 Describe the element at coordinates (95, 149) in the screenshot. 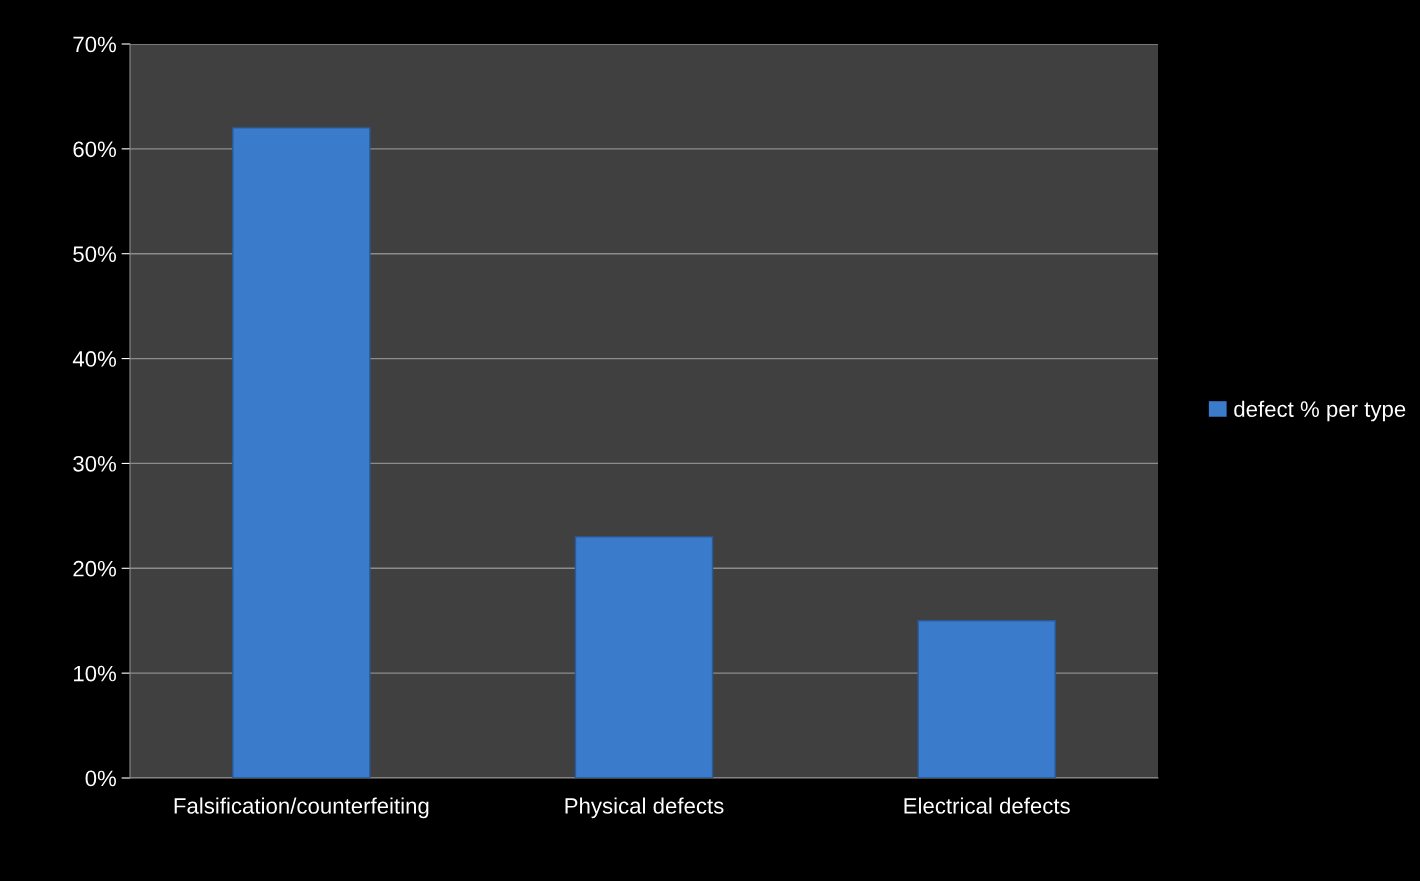

I see `y-tick-label: 60%` at that location.